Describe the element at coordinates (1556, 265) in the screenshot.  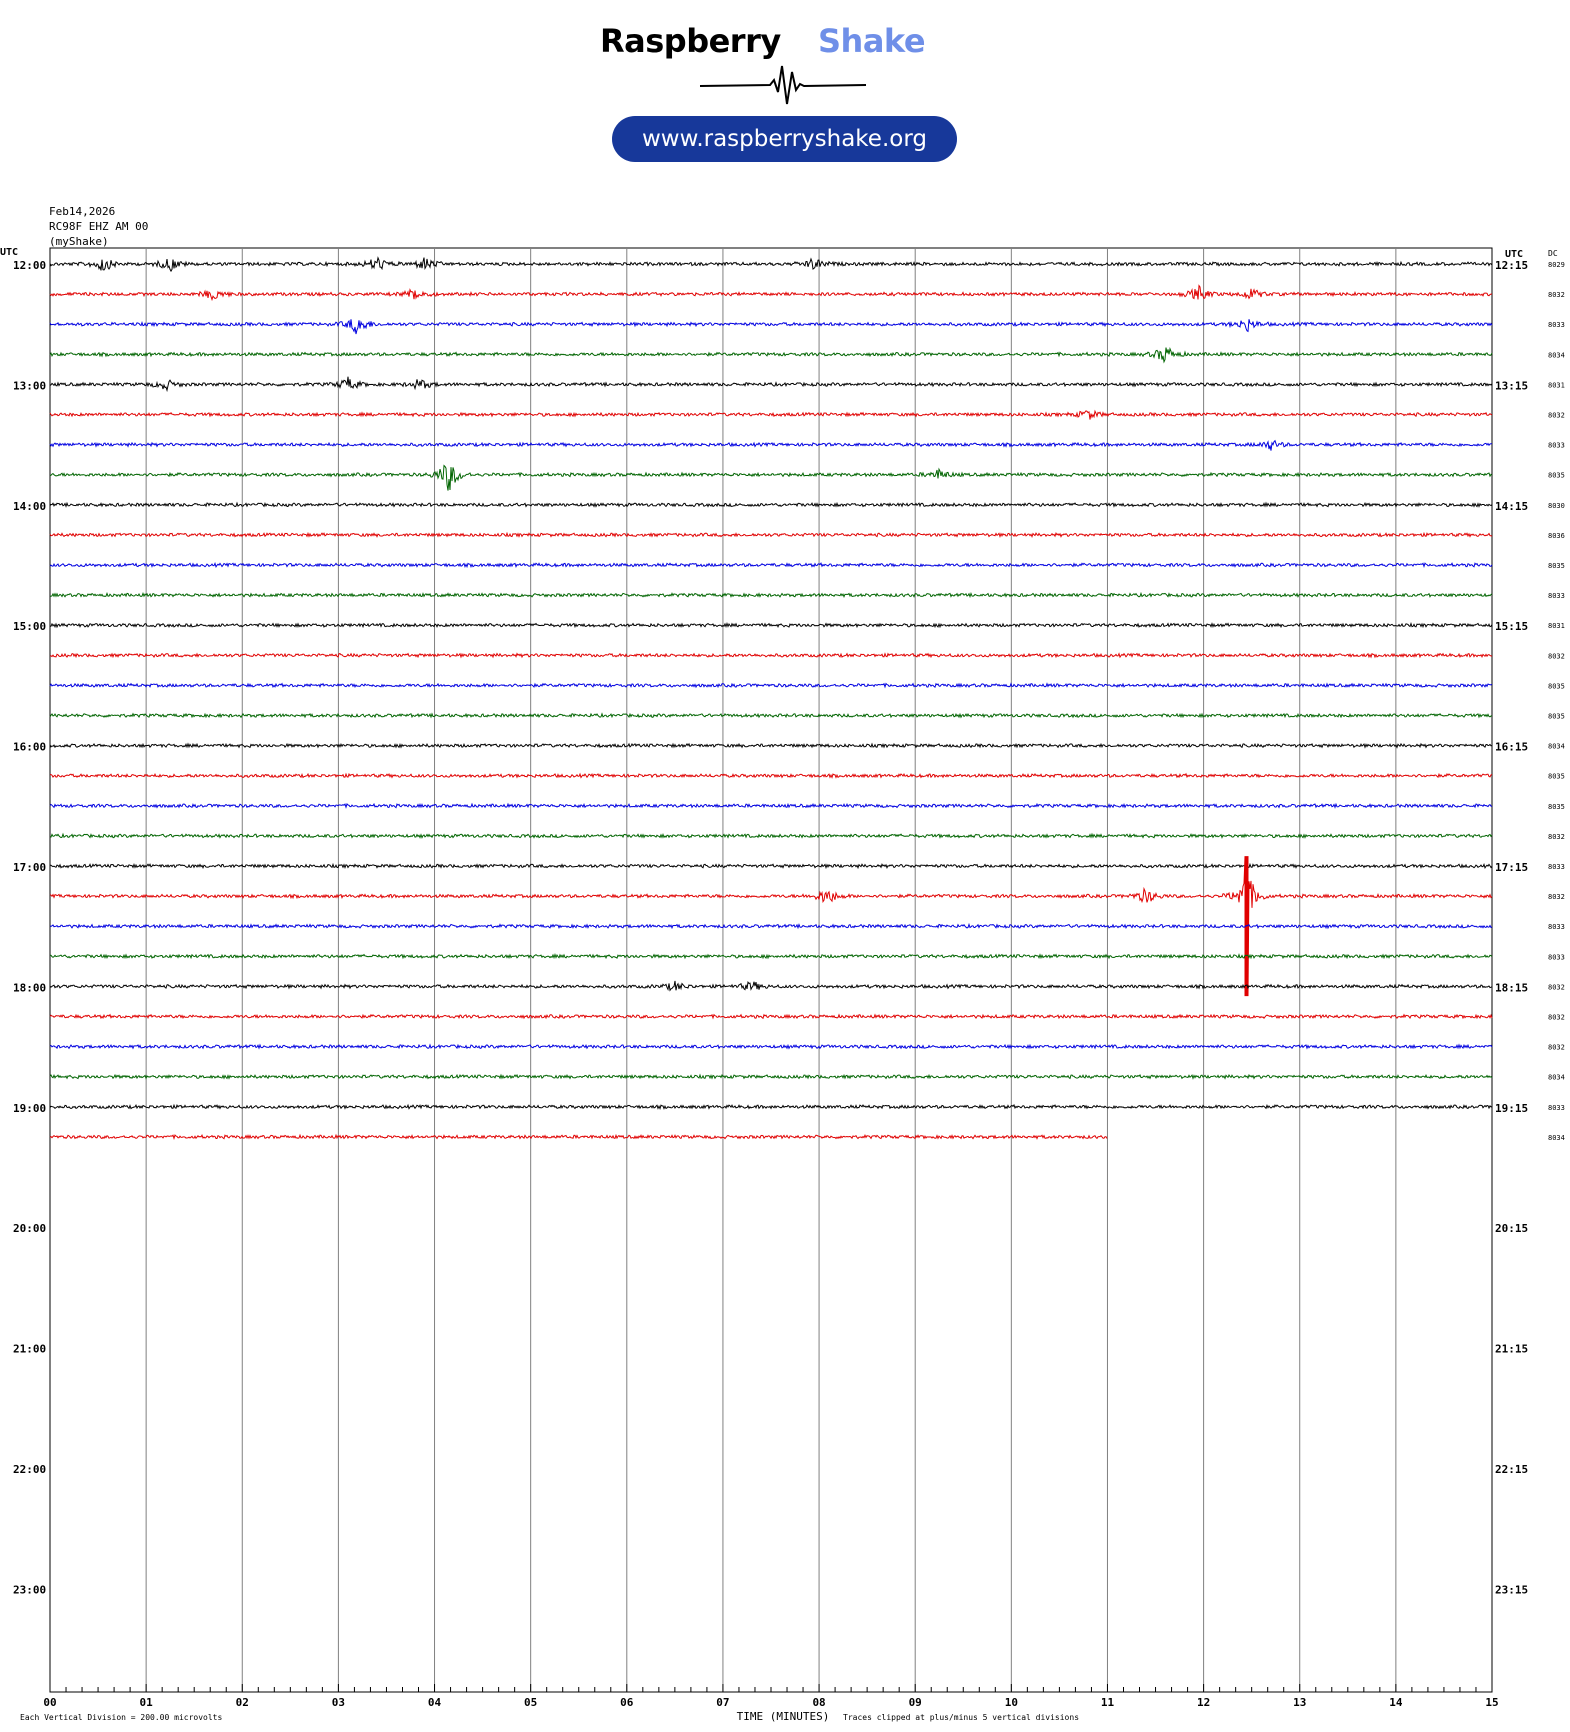
I see `dc-offset-label: 8029` at that location.